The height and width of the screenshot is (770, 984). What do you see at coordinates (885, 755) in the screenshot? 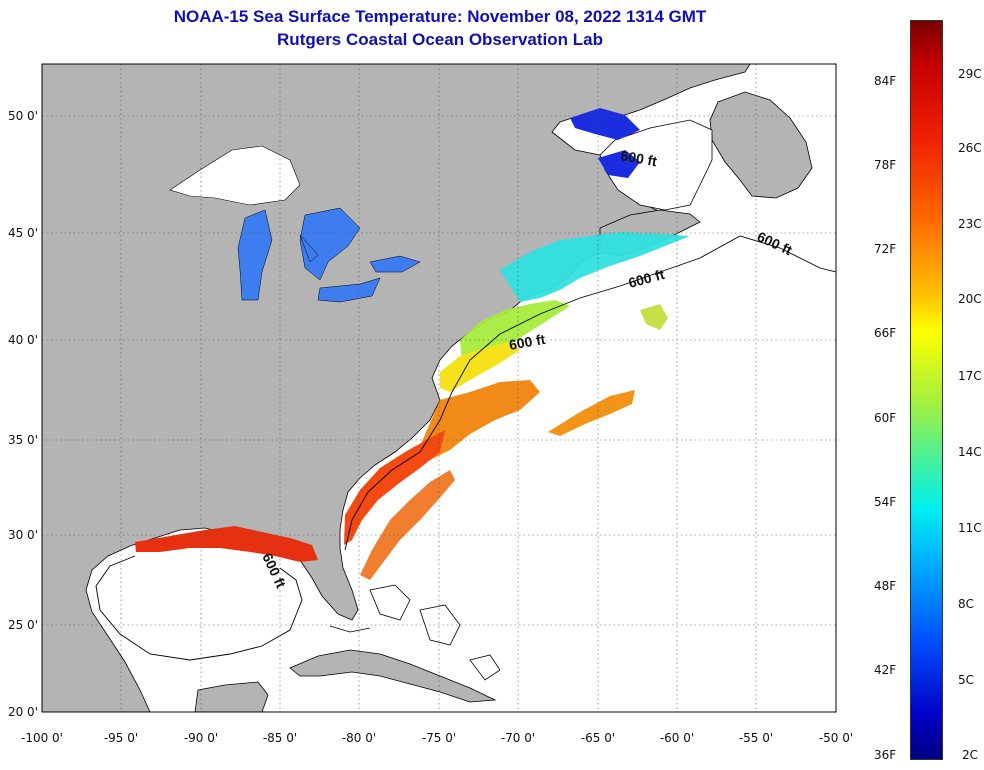
I see `cbar-f-36: 36F` at bounding box center [885, 755].